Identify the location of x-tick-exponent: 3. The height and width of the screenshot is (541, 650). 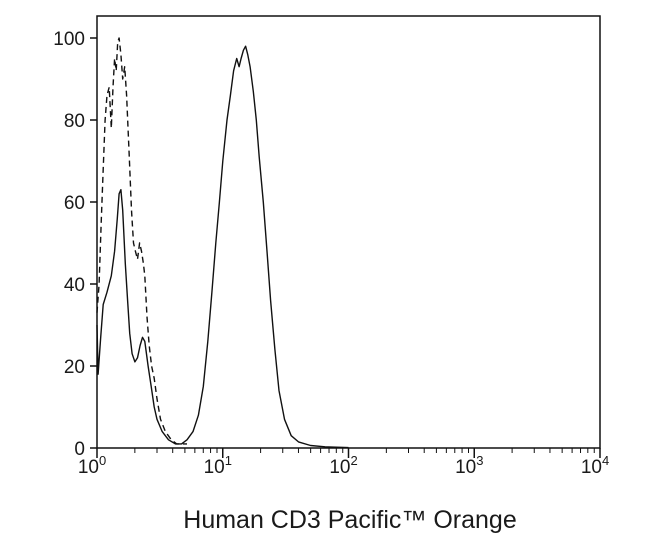
(479, 460).